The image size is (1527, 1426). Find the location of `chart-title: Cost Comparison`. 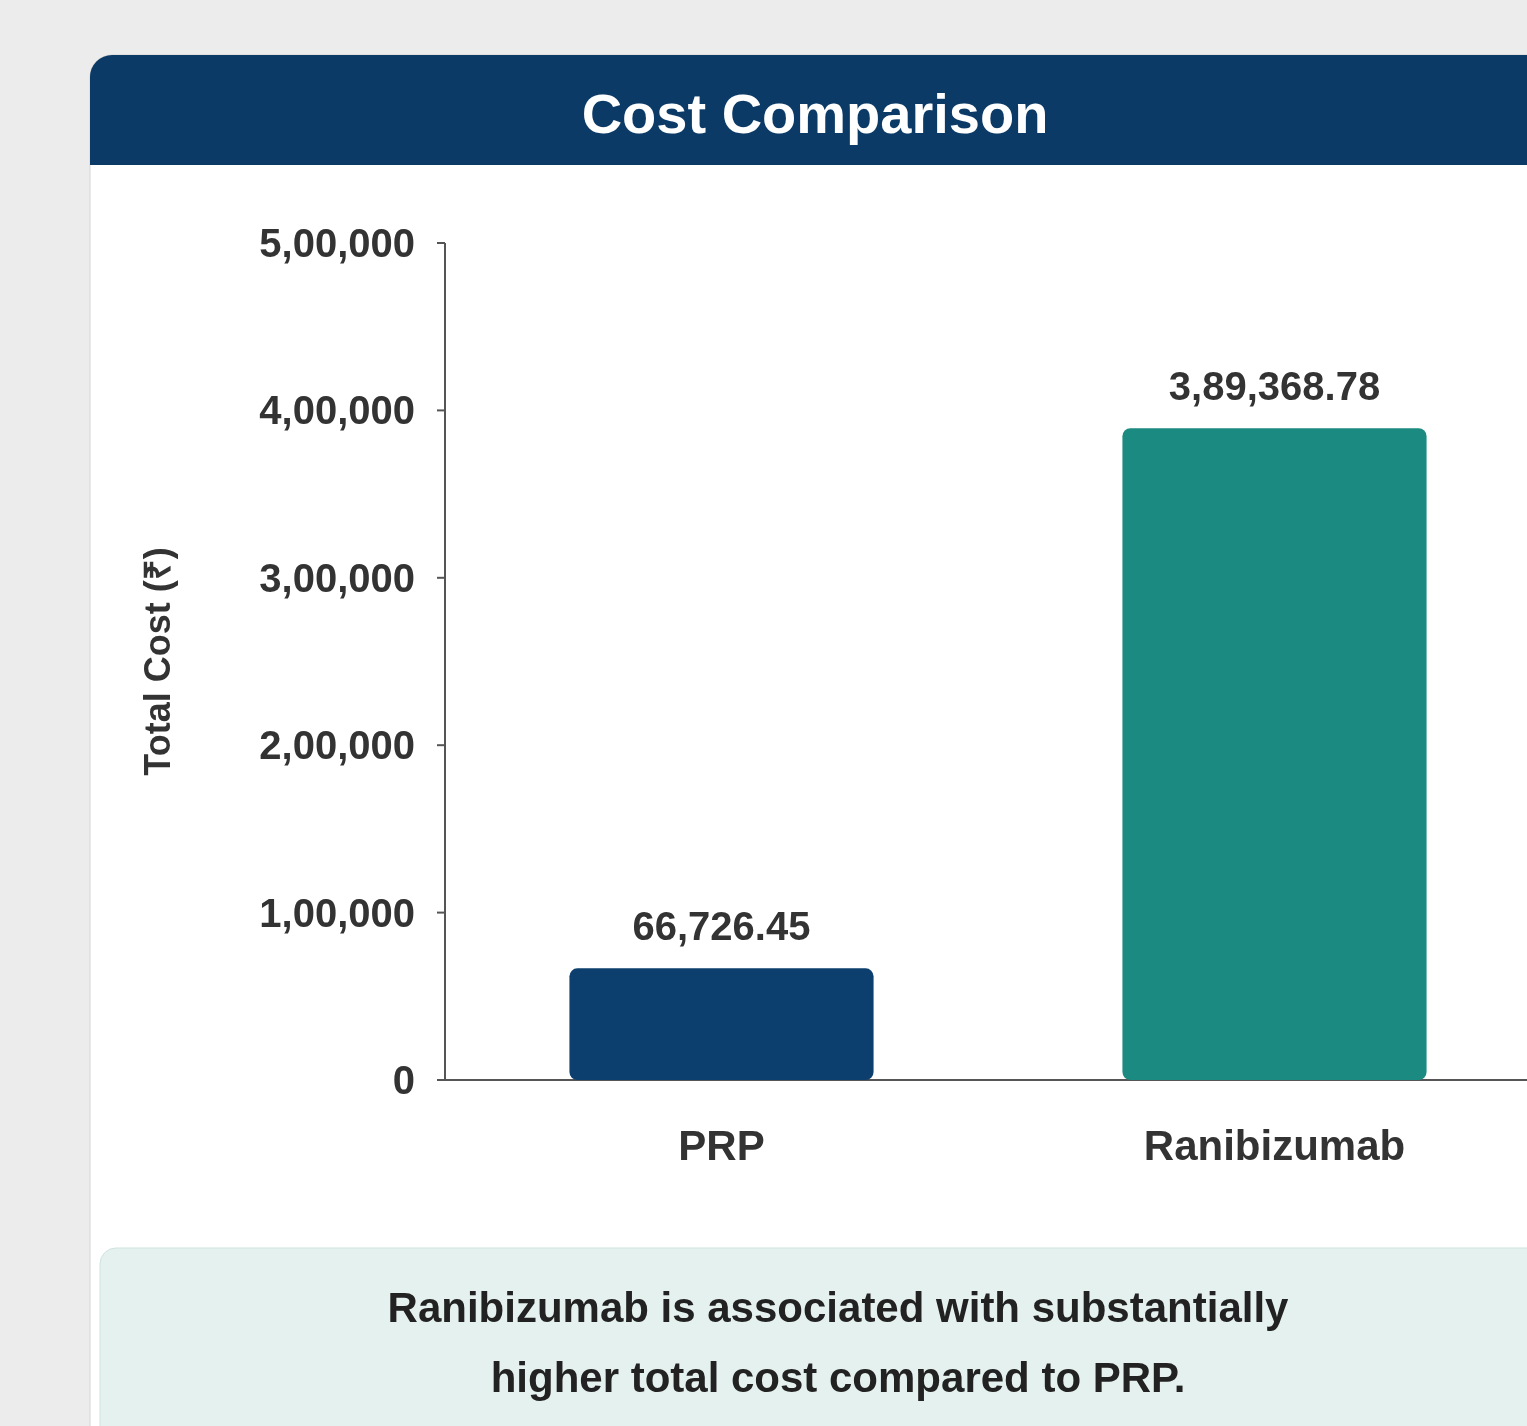

chart-title: Cost Comparison is located at coordinates (815, 113).